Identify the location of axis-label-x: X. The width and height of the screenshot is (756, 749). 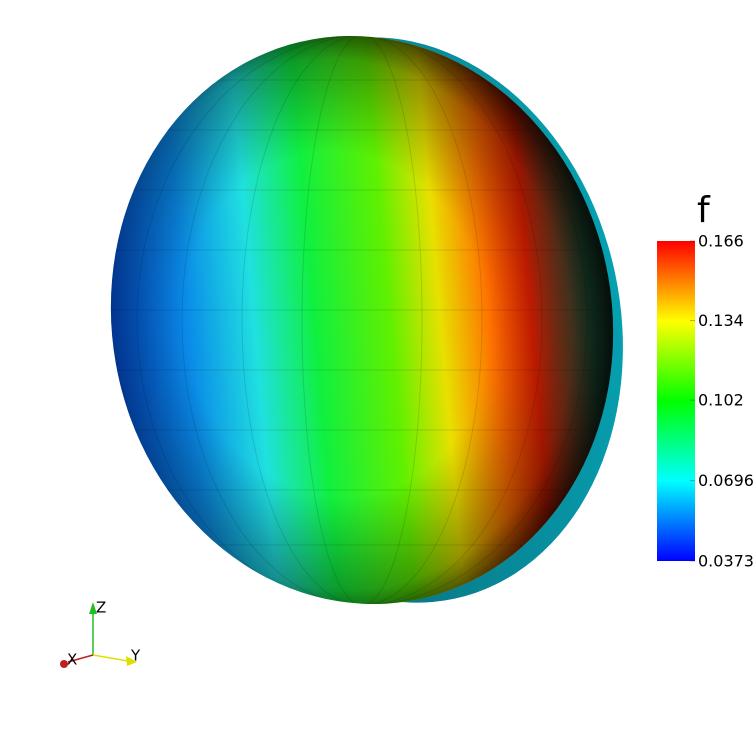
(72, 660).